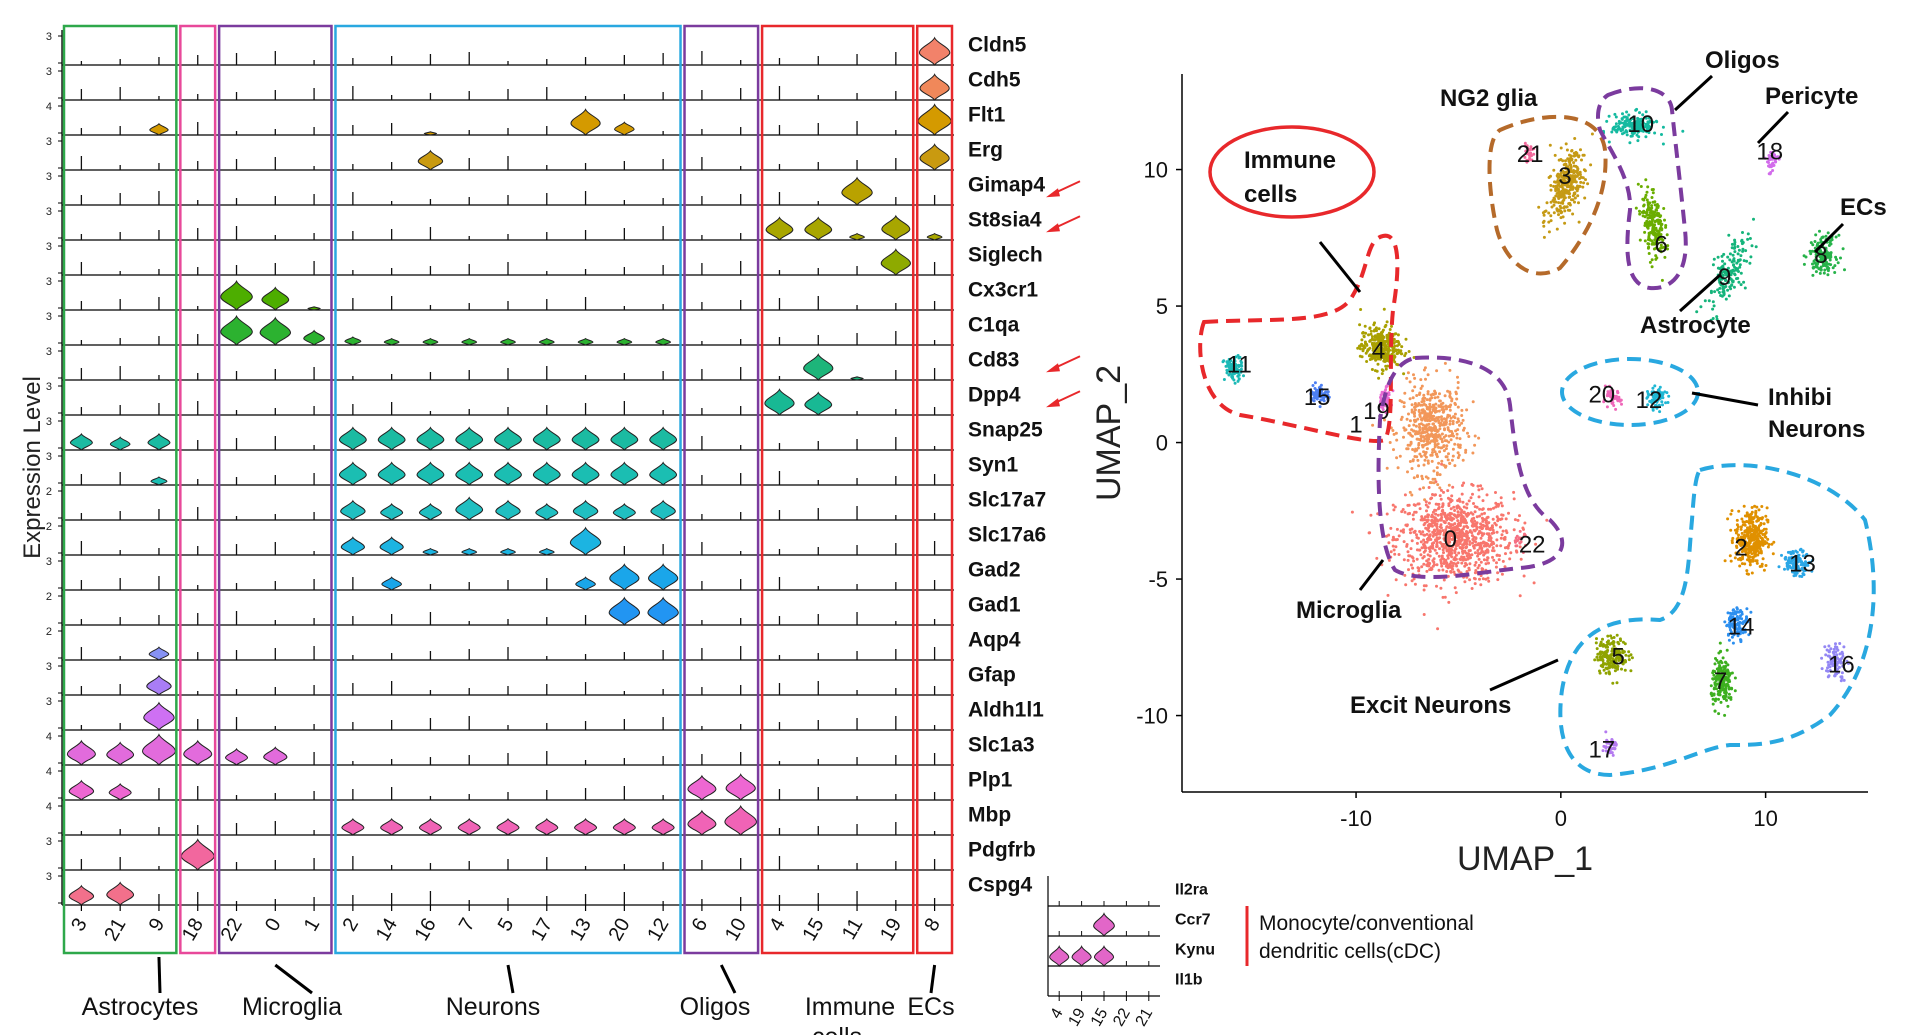 Image resolution: width=1906 pixels, height=1035 pixels. I want to click on gene-label: Gad1, so click(994, 605).